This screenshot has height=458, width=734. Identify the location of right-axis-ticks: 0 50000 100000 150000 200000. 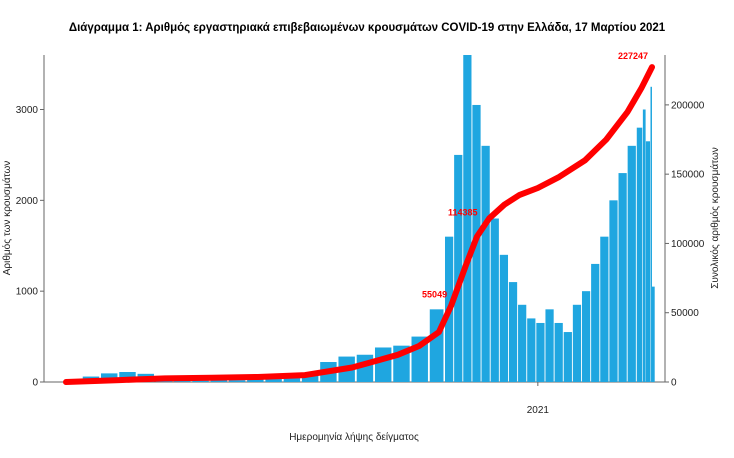
(685, 244).